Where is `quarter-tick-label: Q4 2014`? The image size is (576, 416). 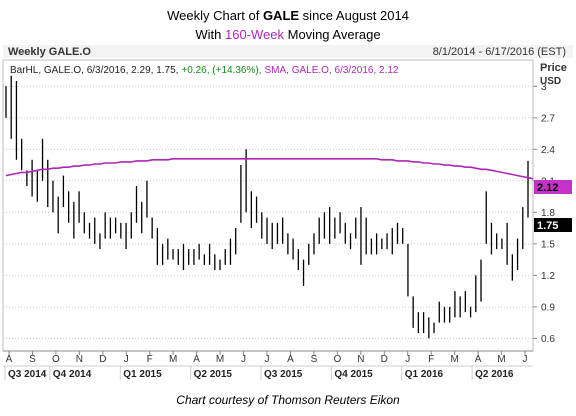
quarter-tick-label: Q4 2014 is located at coordinates (72, 374).